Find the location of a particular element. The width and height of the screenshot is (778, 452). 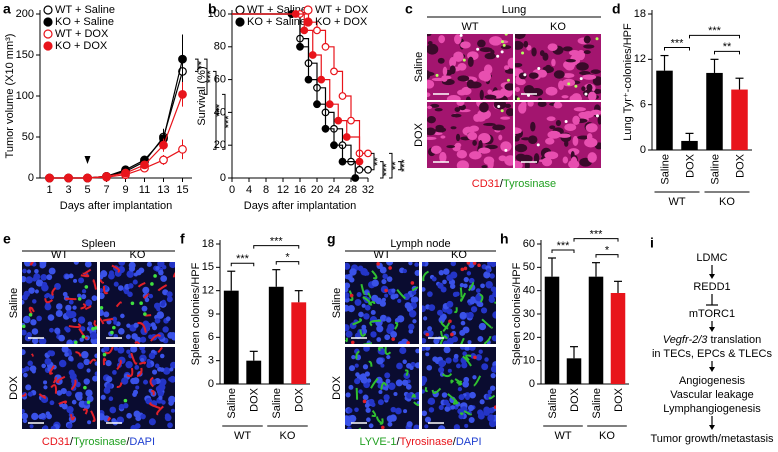

gene: Vegfr-2/3 is located at coordinates (686, 340).